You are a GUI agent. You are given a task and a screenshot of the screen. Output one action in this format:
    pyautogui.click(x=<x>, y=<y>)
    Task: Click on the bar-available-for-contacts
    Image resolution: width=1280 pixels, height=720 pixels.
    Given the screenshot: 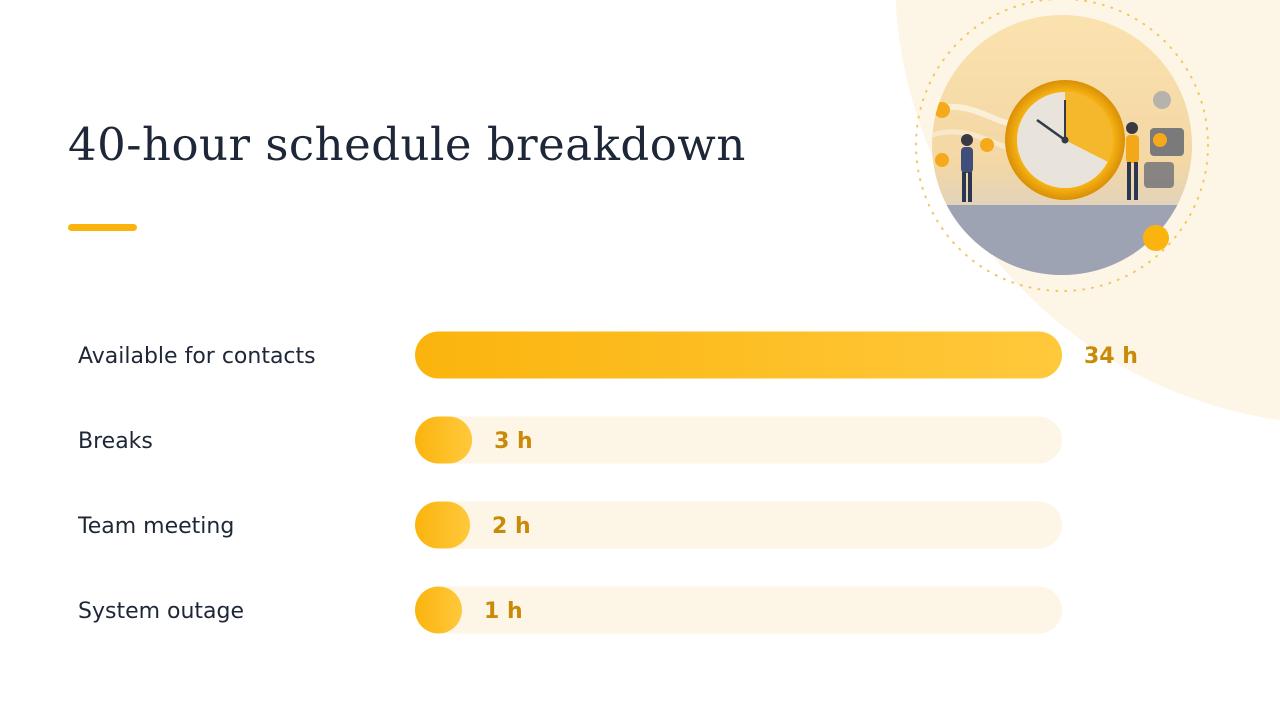 What is the action you would take?
    pyautogui.click(x=738, y=355)
    